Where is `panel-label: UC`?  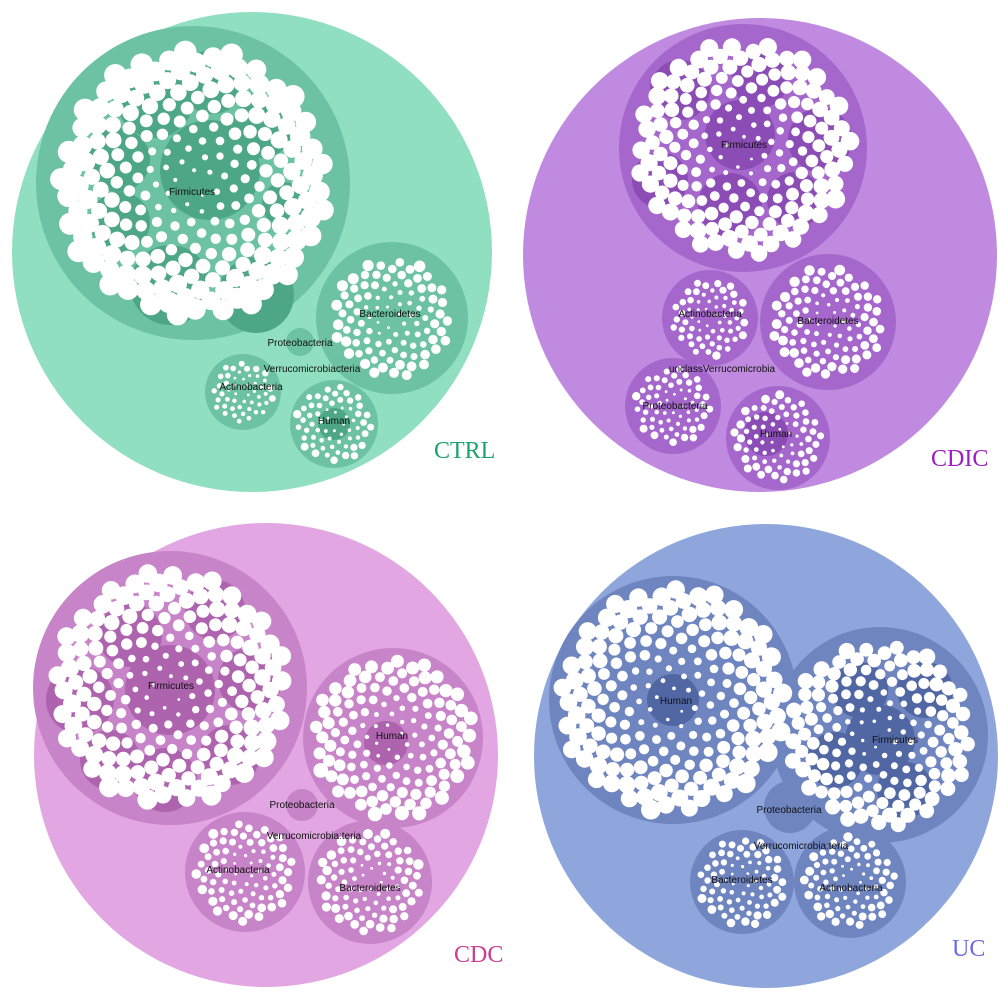
panel-label: UC is located at coordinates (968, 949).